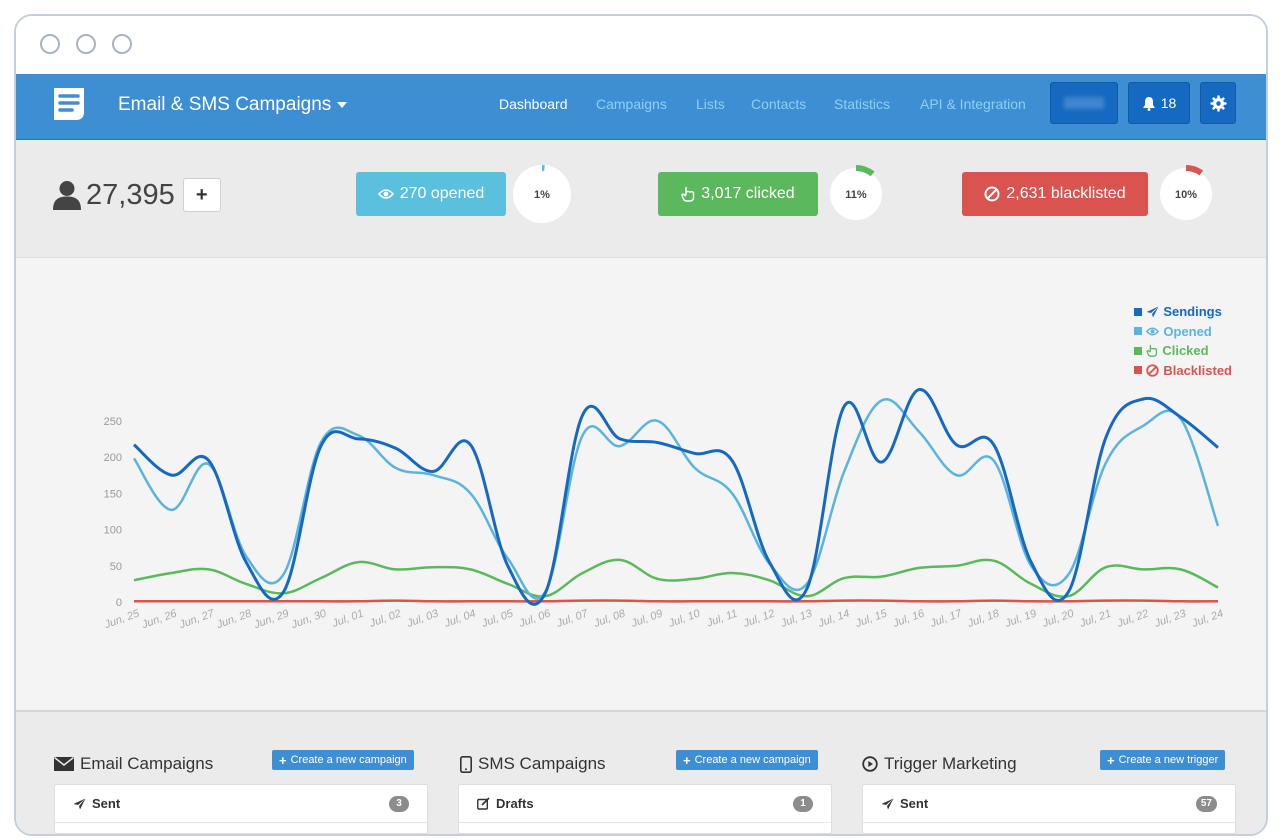  Describe the element at coordinates (241, 804) in the screenshot. I see `email-sent-row: Sent 3` at that location.